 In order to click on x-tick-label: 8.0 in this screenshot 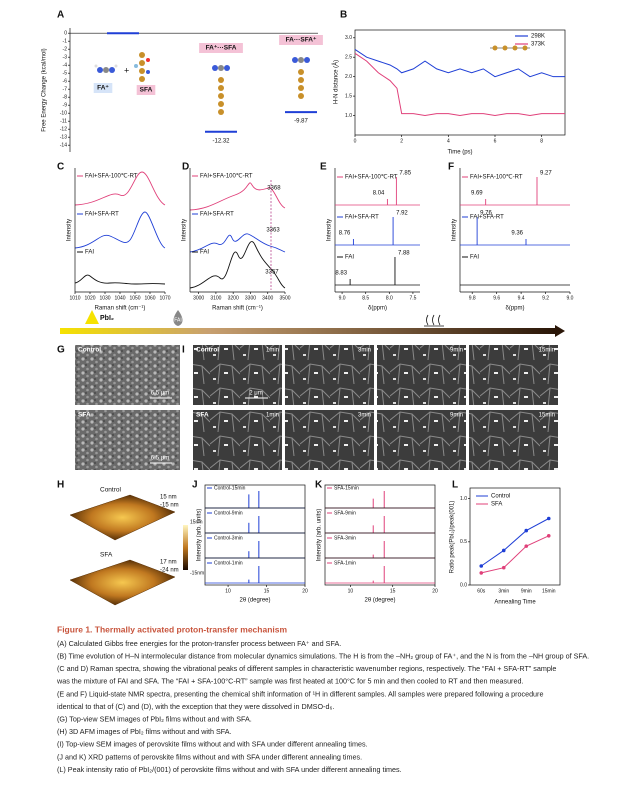, I will do `click(389, 298)`.